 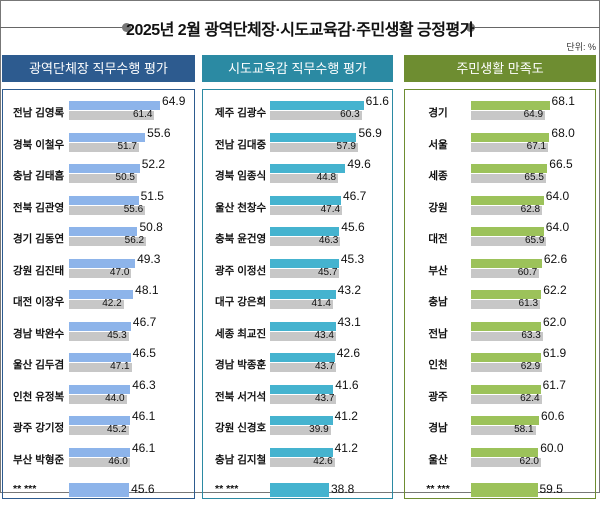 I want to click on previous-value-label: 47.4, so click(x=330, y=209).